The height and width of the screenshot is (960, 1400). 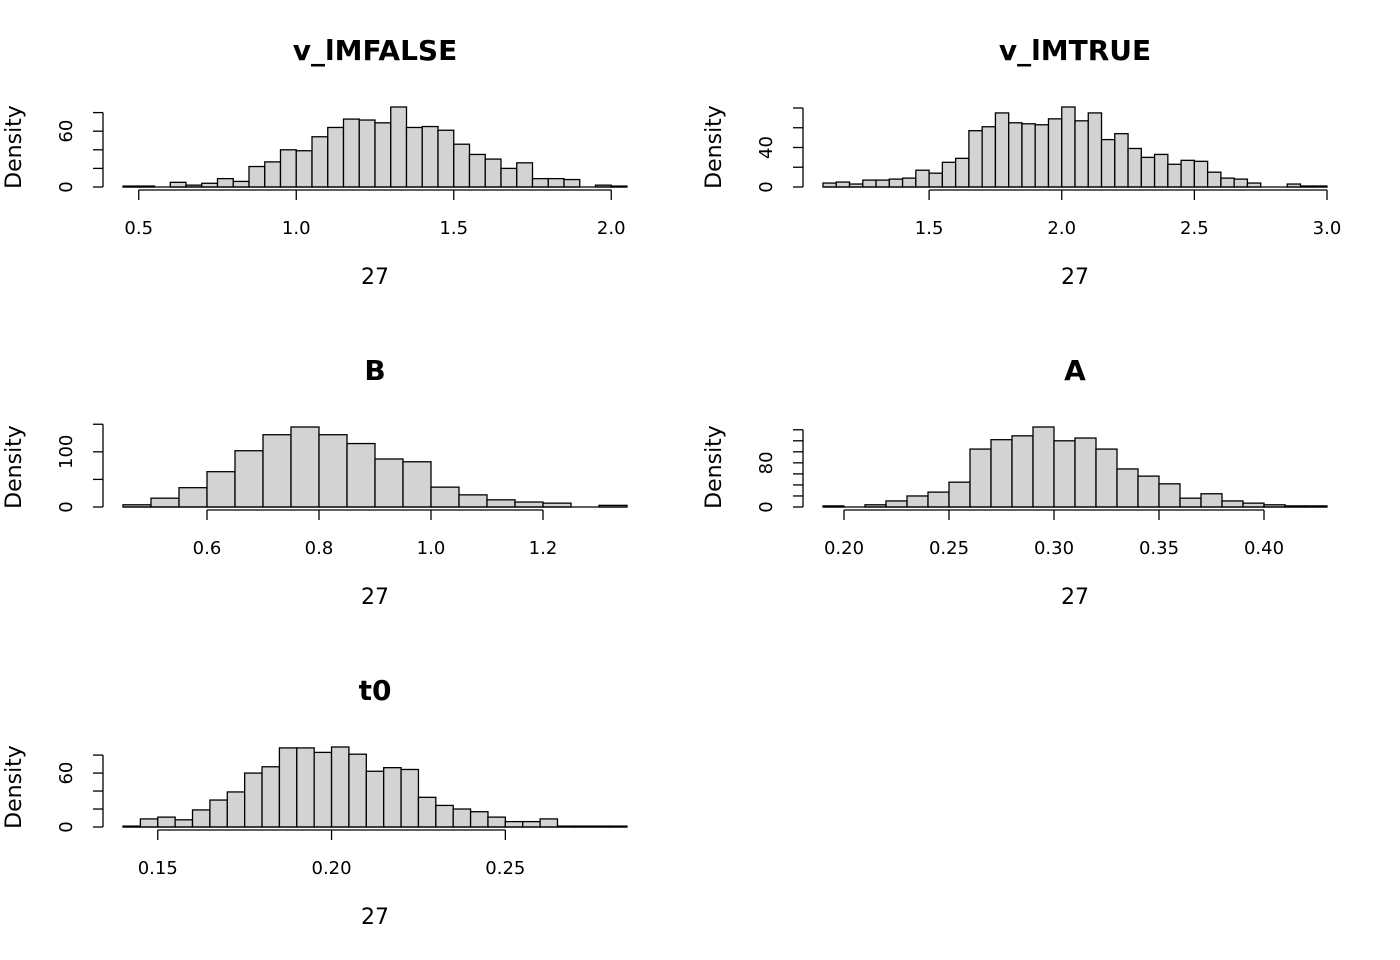 What do you see at coordinates (332, 868) in the screenshot?
I see `x-tick-label: 0.20` at bounding box center [332, 868].